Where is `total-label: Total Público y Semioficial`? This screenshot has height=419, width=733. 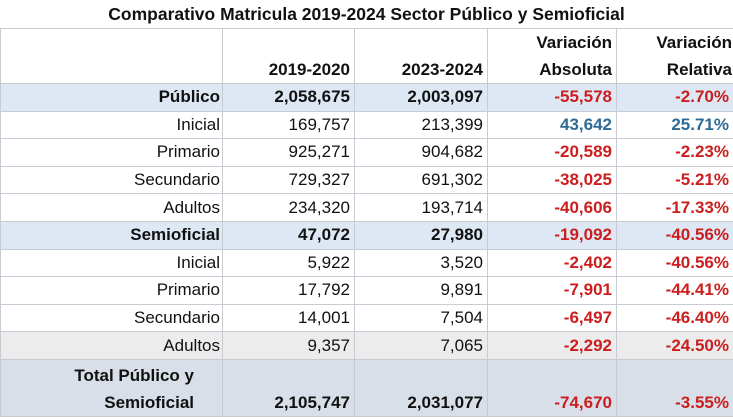 total-label: Total Público y Semioficial is located at coordinates (111, 387).